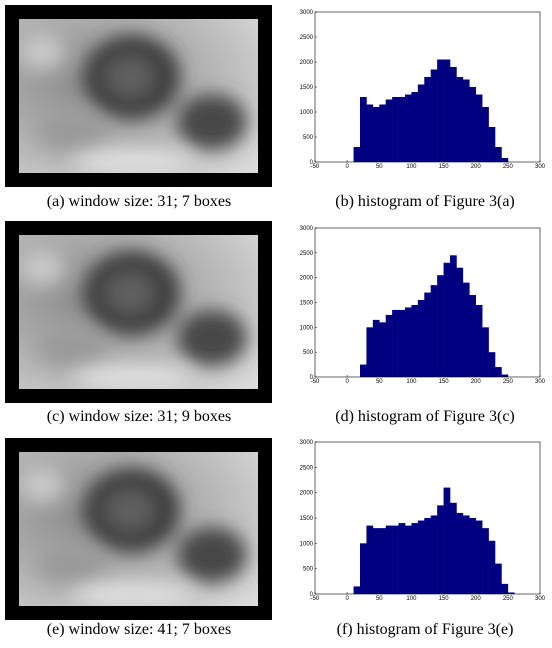  Describe the element at coordinates (139, 201) in the screenshot. I see `caption: (a) window size: 31; 7 boxes` at that location.